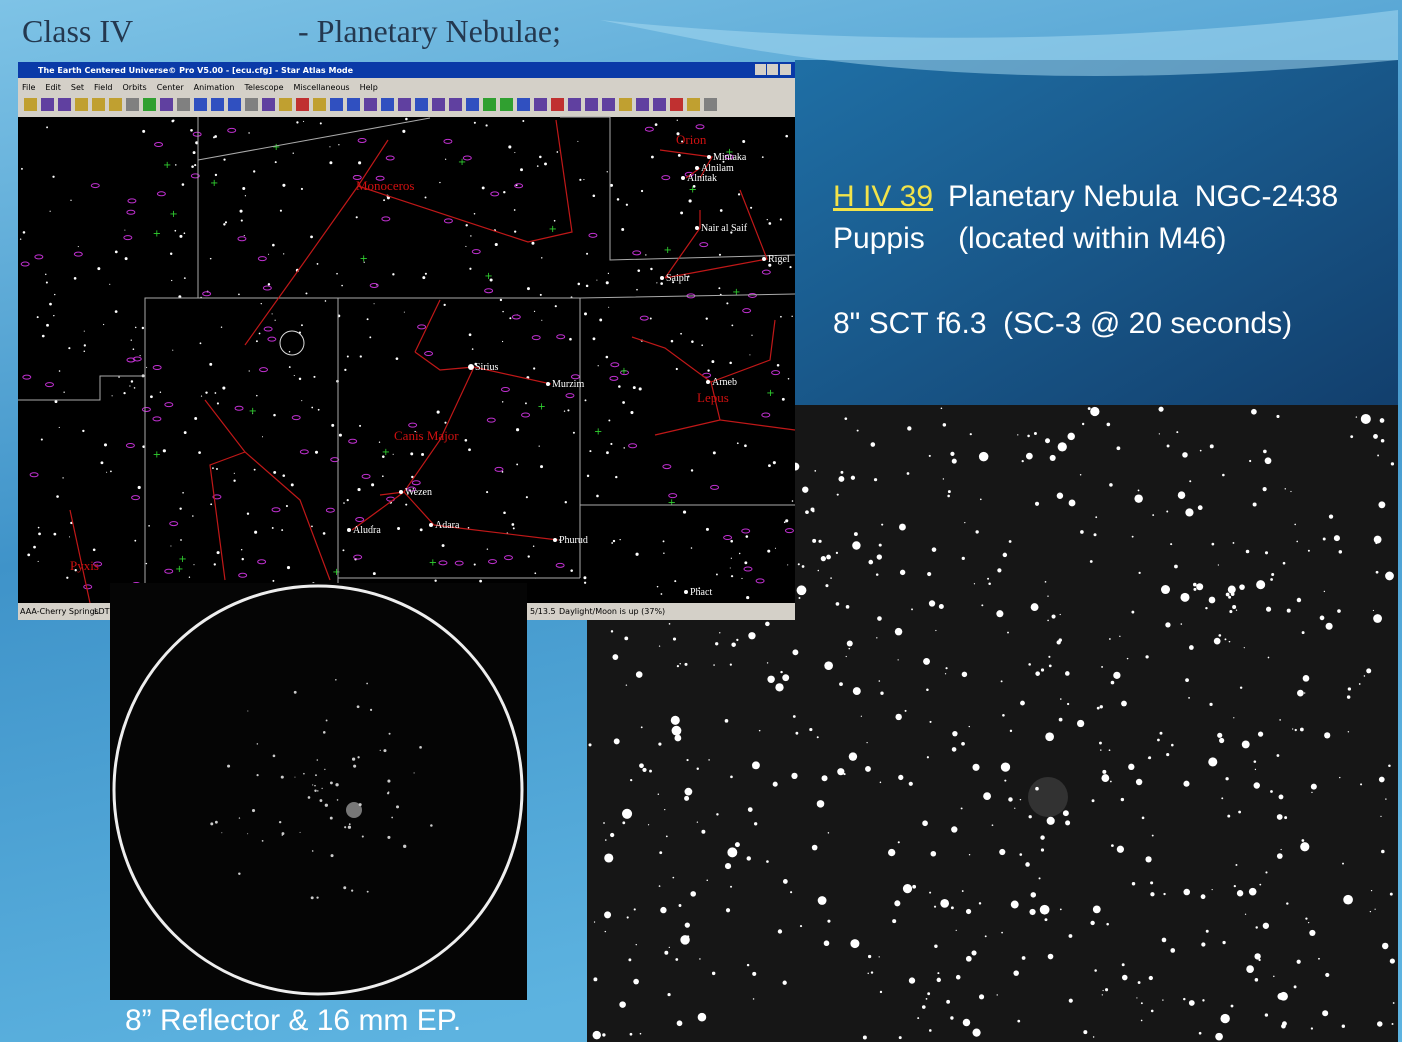 The image size is (1402, 1042). Describe the element at coordinates (369, 87) in the screenshot. I see `menu-item: Help` at that location.